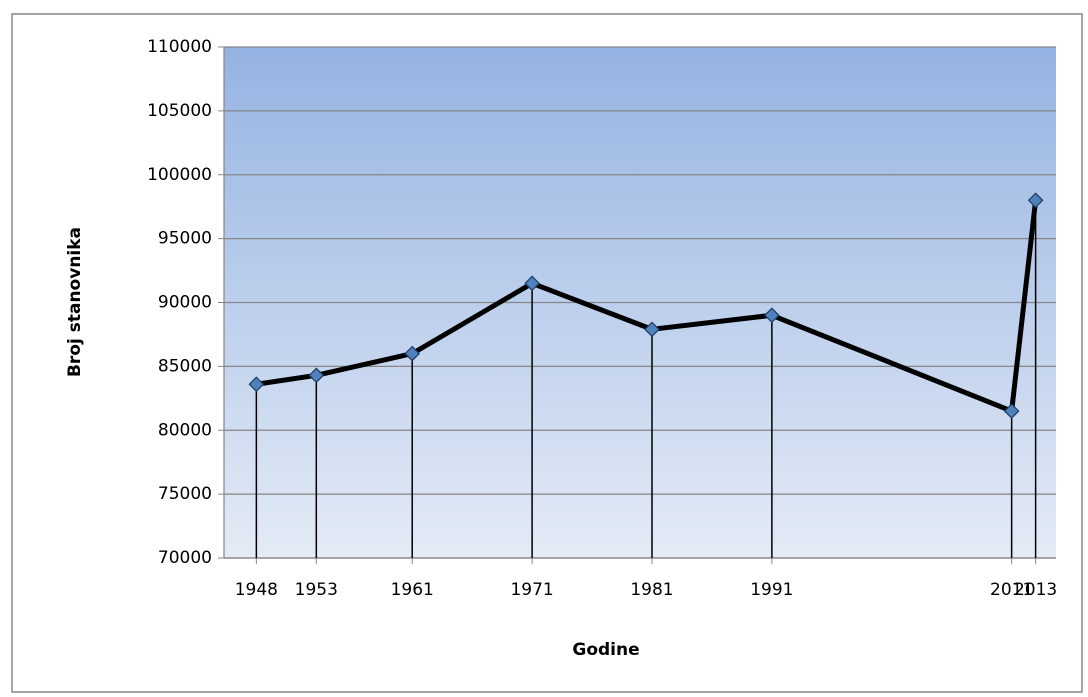 This screenshot has width=1088, height=697. I want to click on y-tick-label: 70000, so click(185, 558).